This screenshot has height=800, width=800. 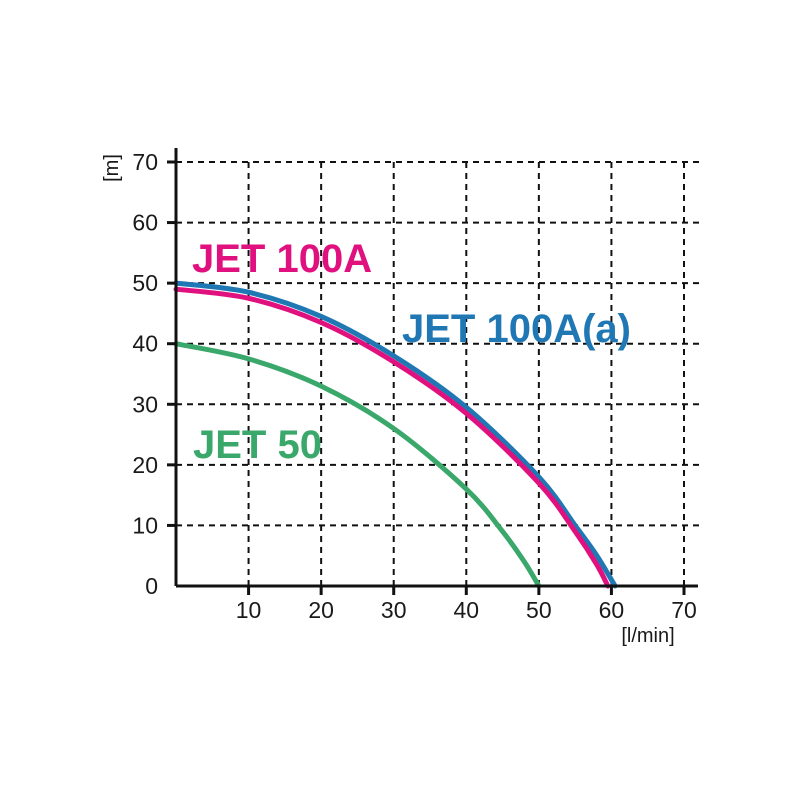 I want to click on x-tick-label: 70, so click(x=684, y=610).